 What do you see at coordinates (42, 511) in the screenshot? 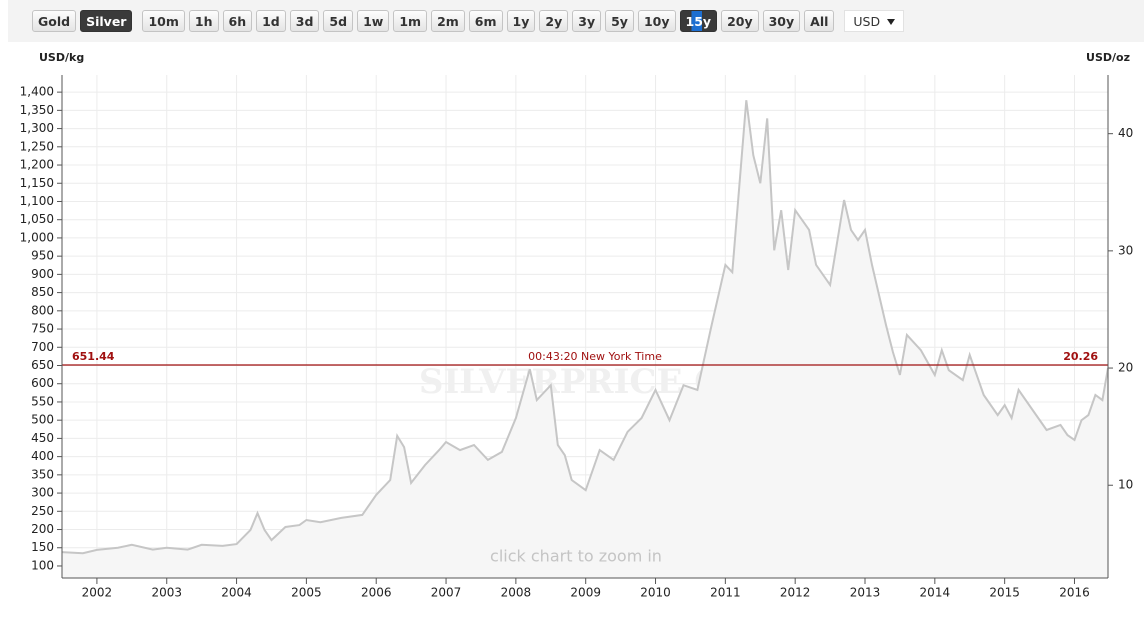
I see `y-tick-label: 250` at bounding box center [42, 511].